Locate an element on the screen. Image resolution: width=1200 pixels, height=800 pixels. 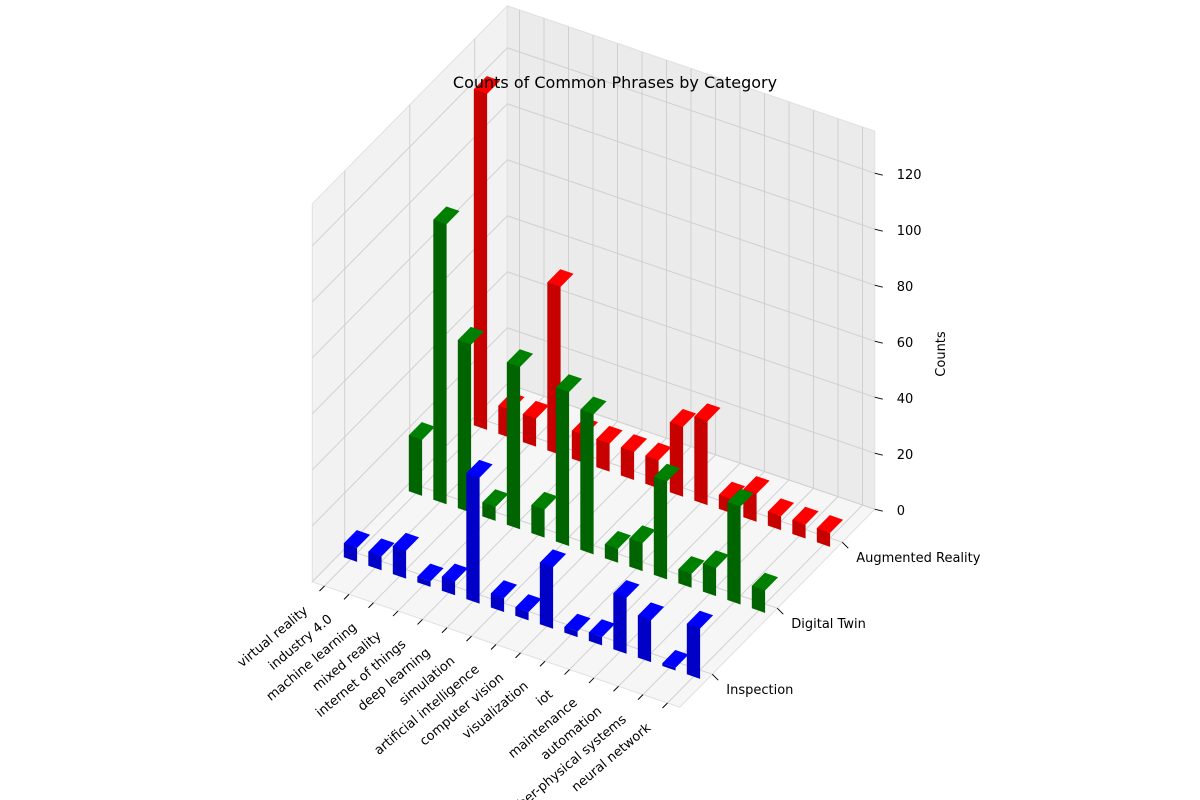
z-axis-label: Counts is located at coordinates (941, 354).